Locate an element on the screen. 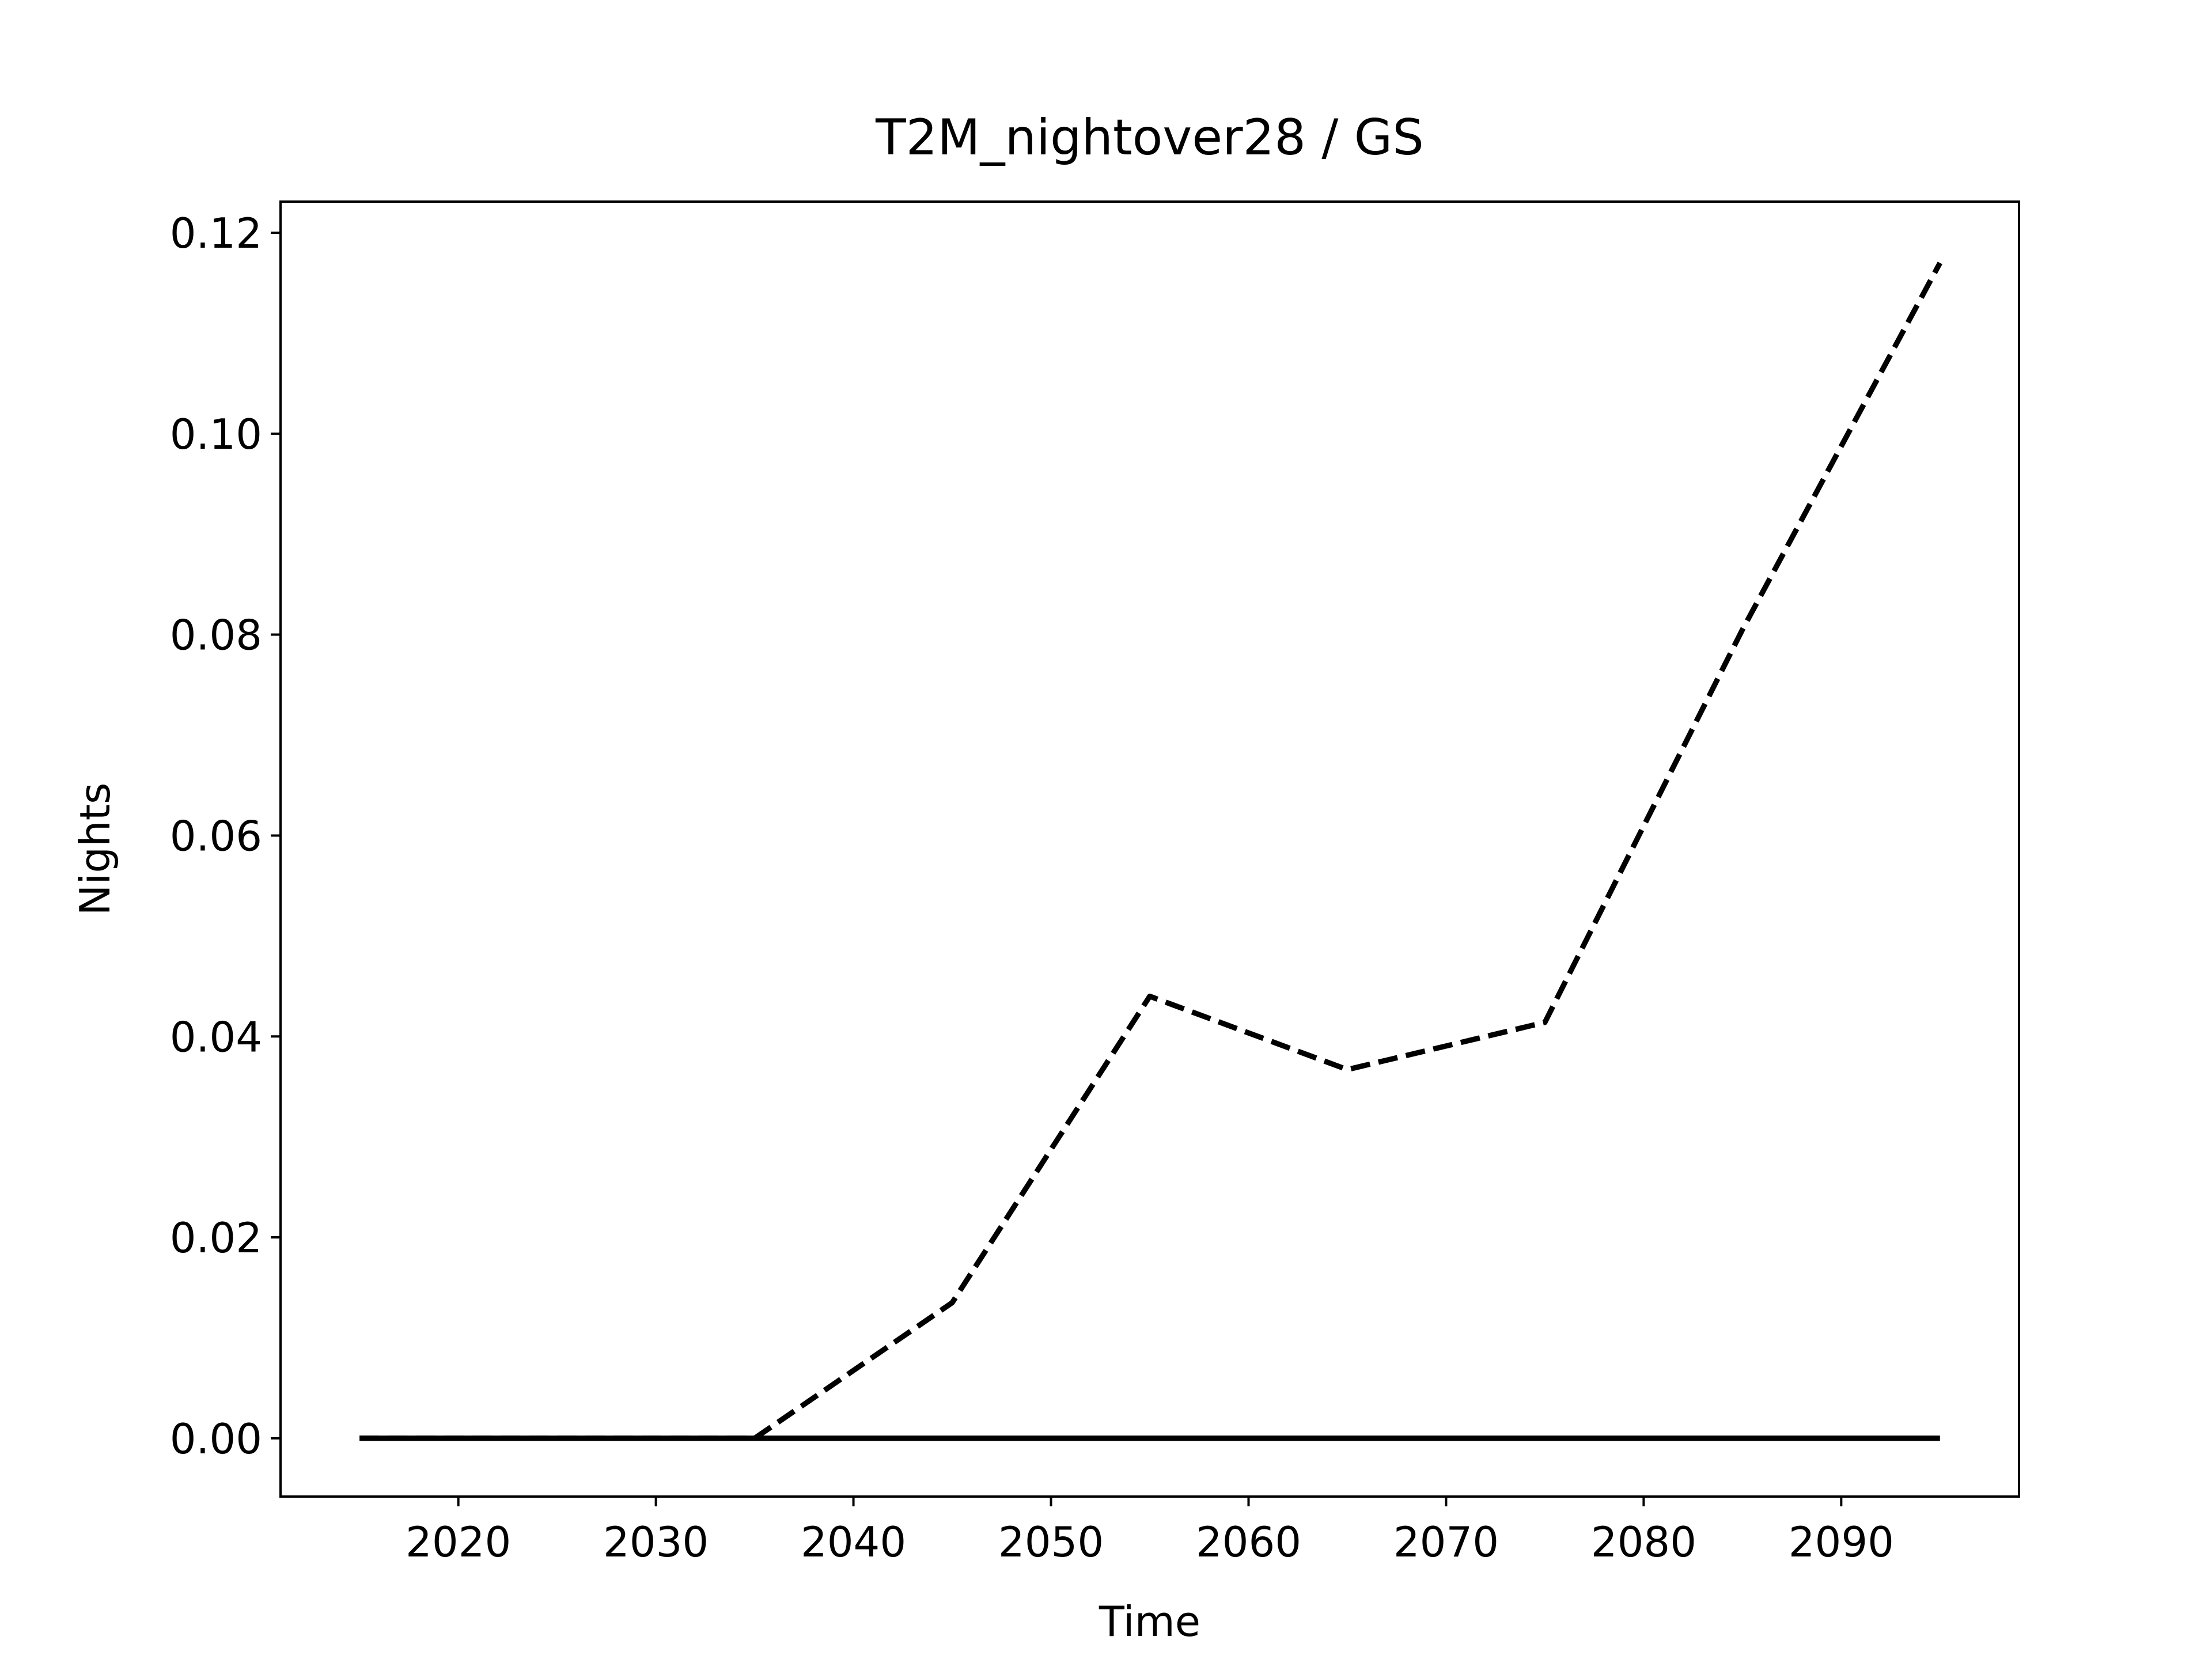  y-tick-label: 0.00 is located at coordinates (216, 1439).